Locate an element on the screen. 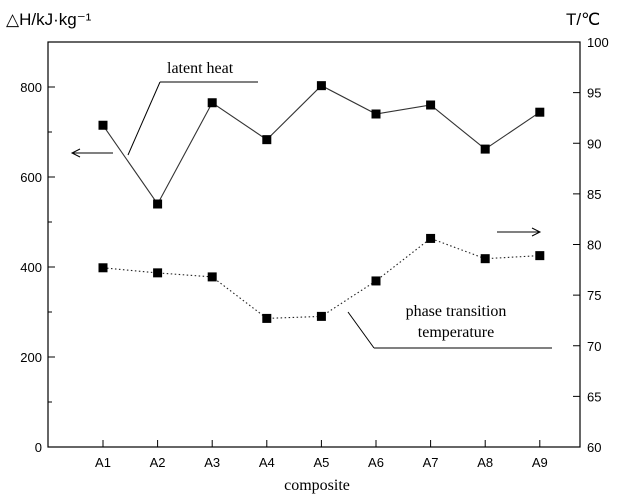  left-tick-label: 0 is located at coordinates (38, 447).